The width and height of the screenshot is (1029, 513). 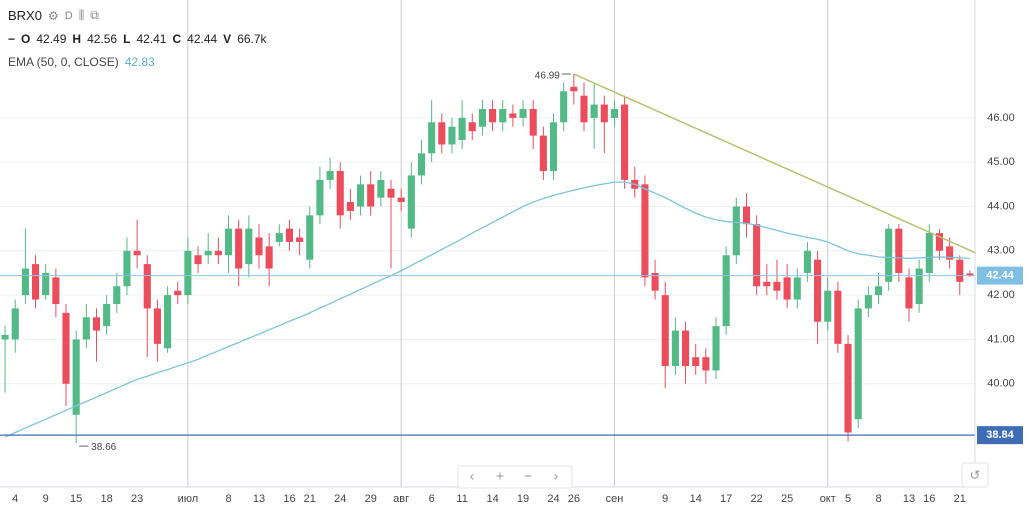 I want to click on scroll-right: ›, so click(x=556, y=476).